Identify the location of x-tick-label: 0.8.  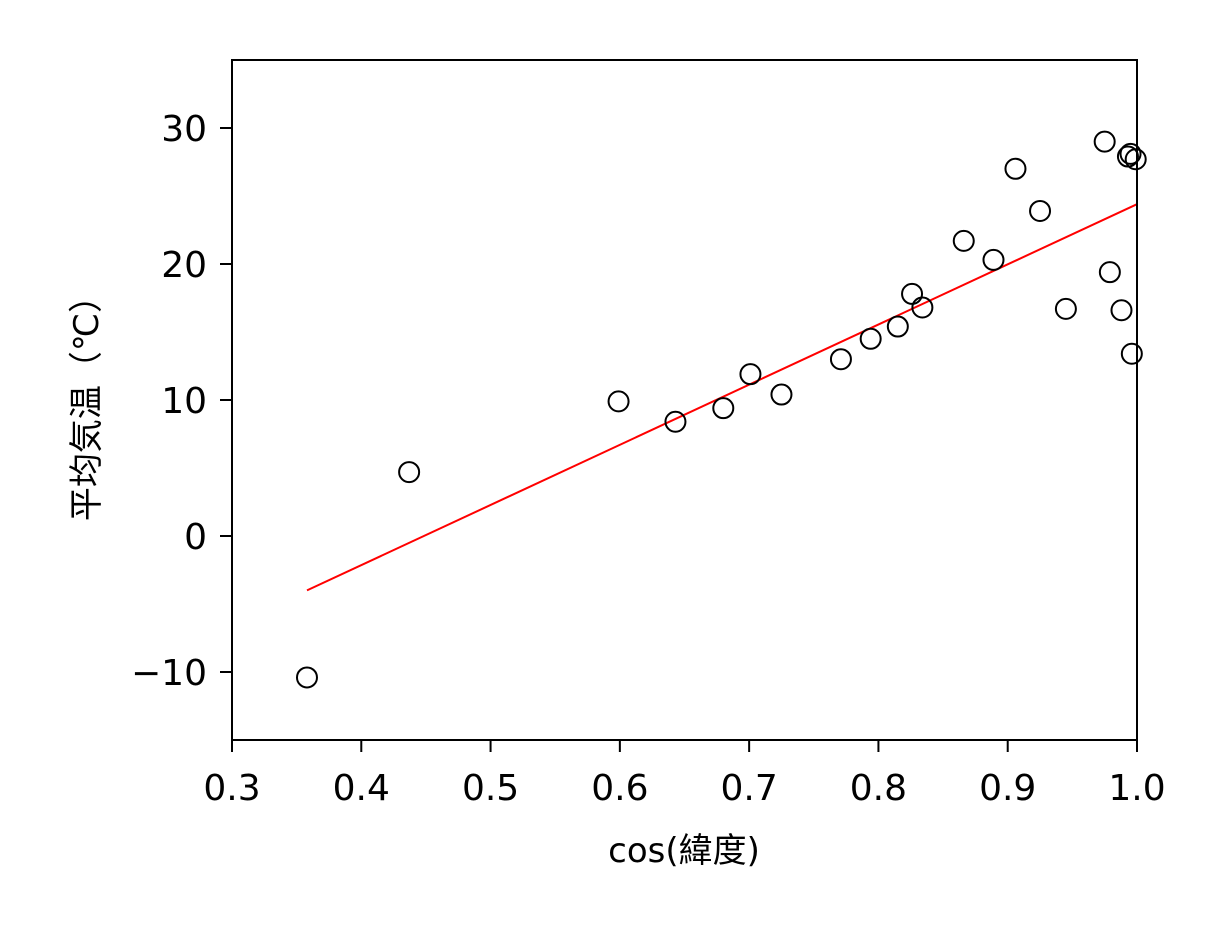
(878, 788).